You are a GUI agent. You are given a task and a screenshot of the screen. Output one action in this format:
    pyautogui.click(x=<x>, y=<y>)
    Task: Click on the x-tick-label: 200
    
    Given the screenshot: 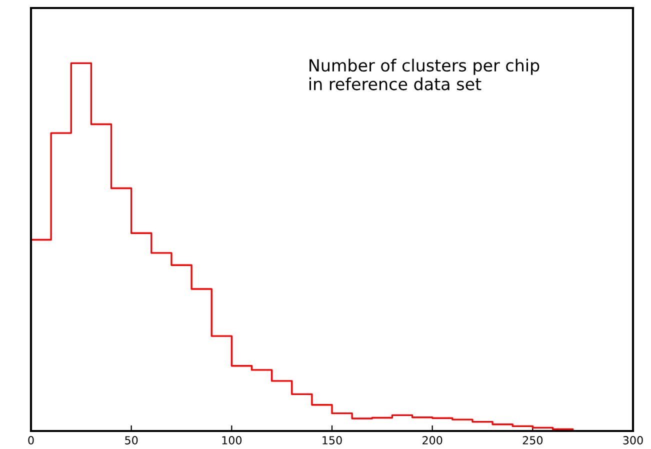 What is the action you would take?
    pyautogui.click(x=432, y=440)
    